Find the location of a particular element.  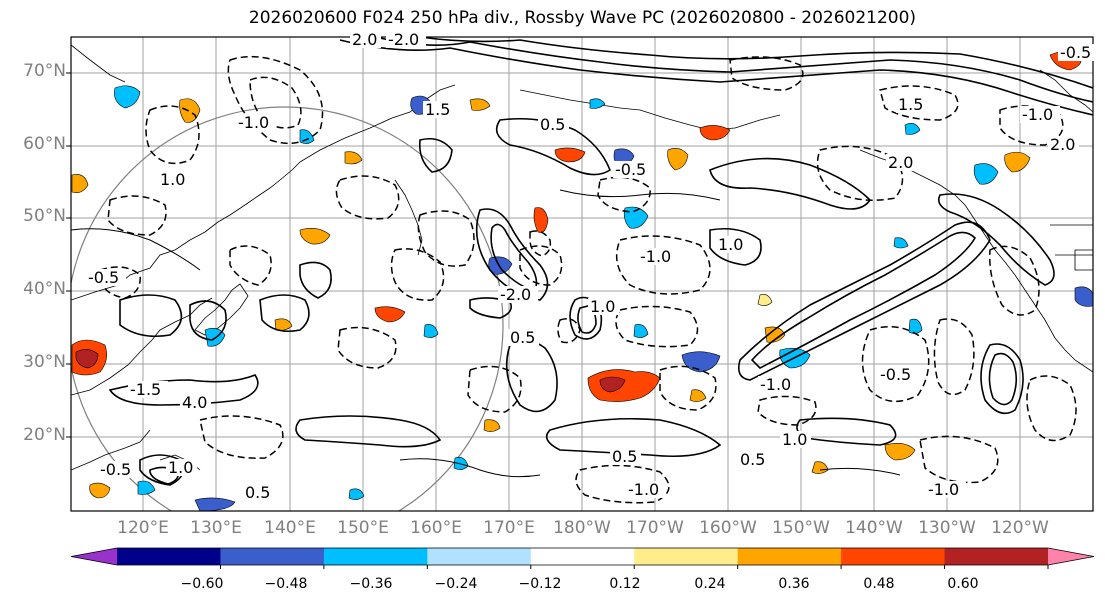

lat-tick-30n: 30°N is located at coordinates (44, 362).